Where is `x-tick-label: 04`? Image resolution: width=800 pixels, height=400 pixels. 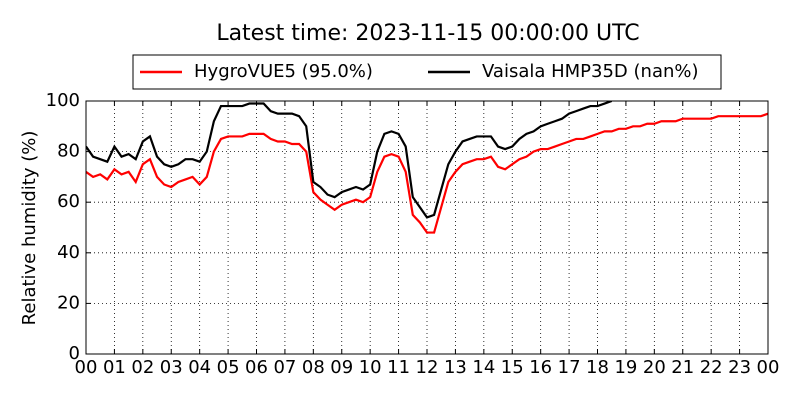
x-tick-label: 04 is located at coordinates (199, 367).